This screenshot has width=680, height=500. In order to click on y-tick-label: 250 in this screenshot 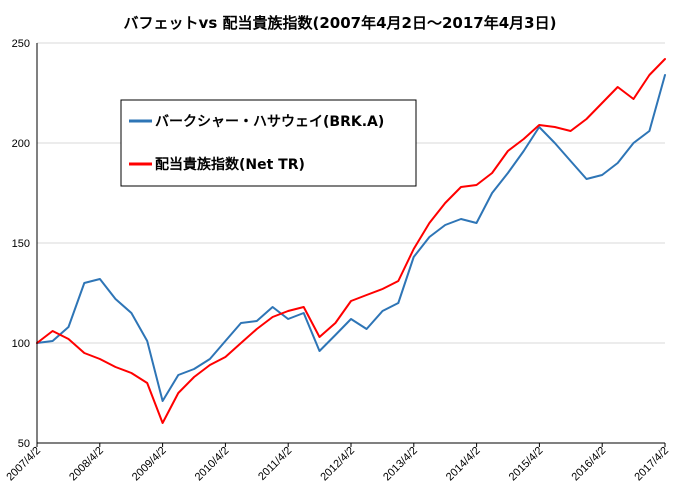, I will do `click(21, 44)`.